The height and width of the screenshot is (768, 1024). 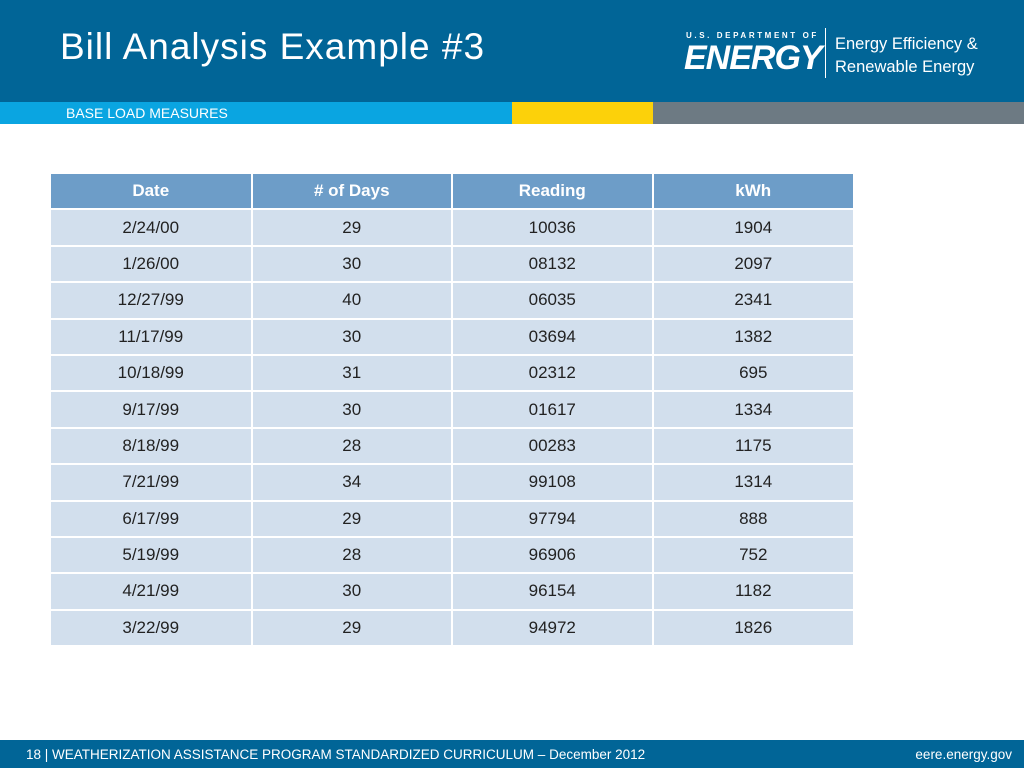 I want to click on band-yellow, so click(x=582, y=113).